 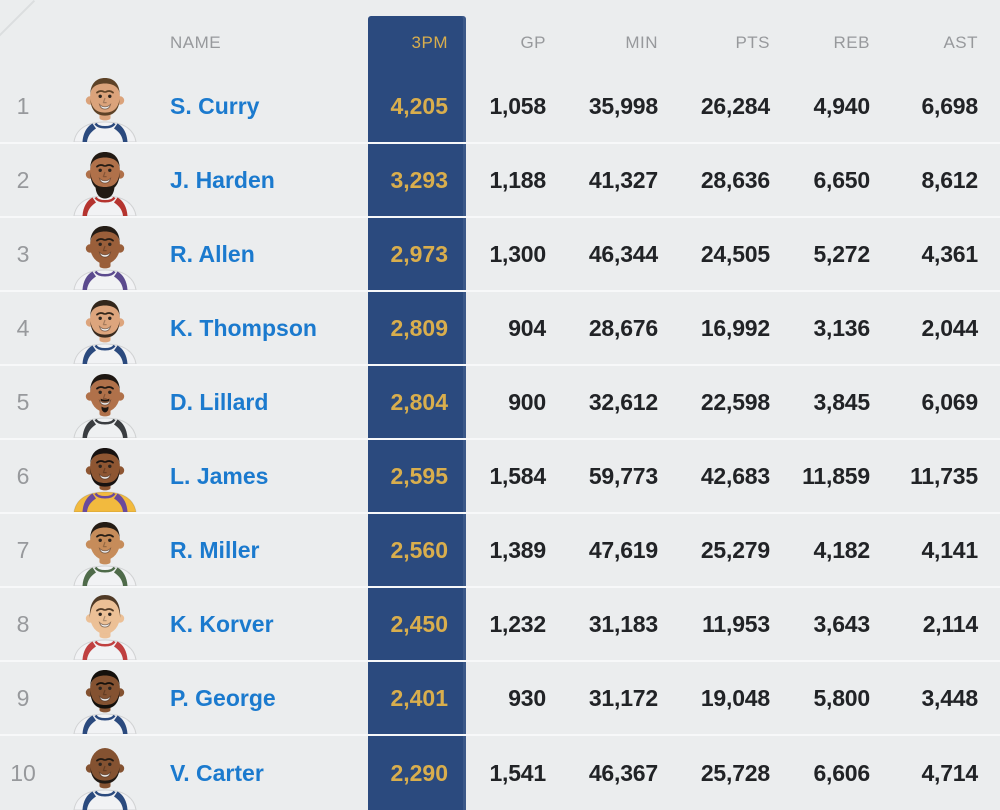 What do you see at coordinates (841, 401) in the screenshot?
I see `cell-reb: 3,845` at bounding box center [841, 401].